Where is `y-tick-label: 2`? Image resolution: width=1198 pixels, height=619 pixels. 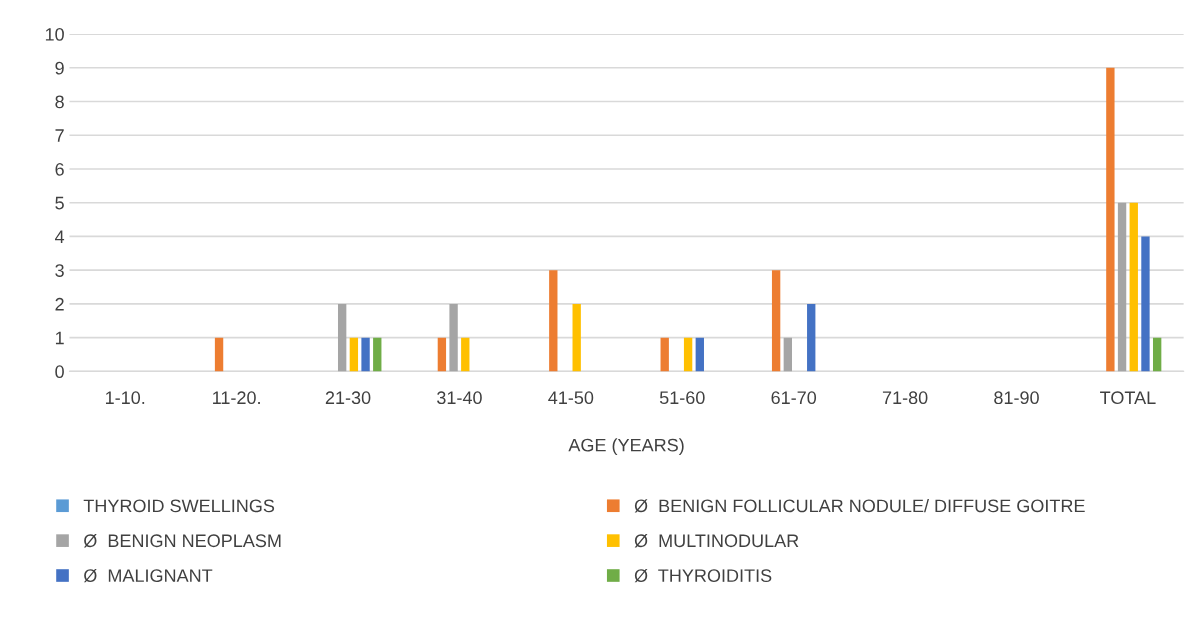 y-tick-label: 2 is located at coordinates (59, 304).